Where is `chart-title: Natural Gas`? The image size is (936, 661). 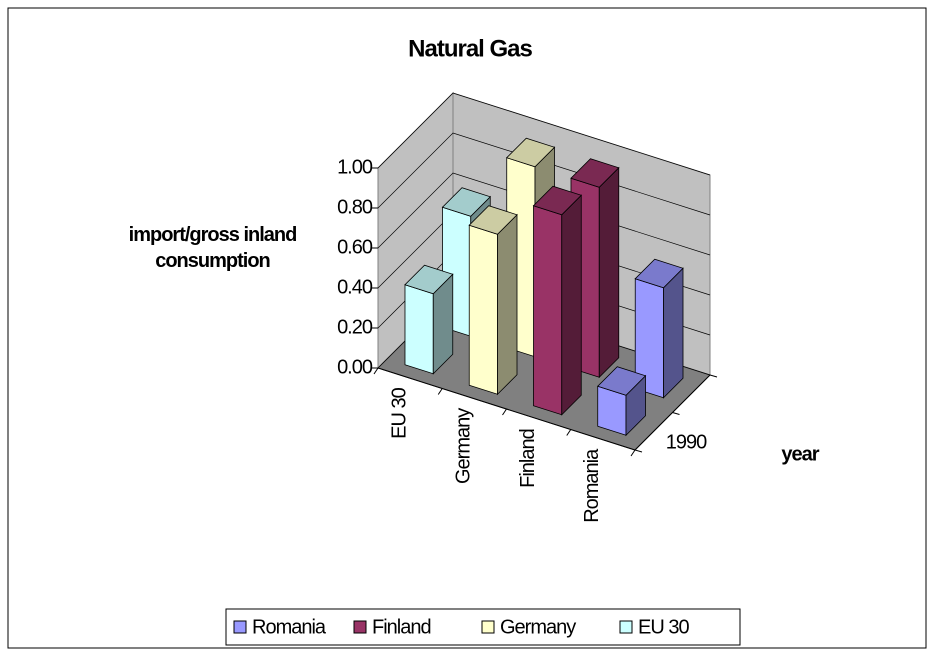 chart-title: Natural Gas is located at coordinates (470, 48).